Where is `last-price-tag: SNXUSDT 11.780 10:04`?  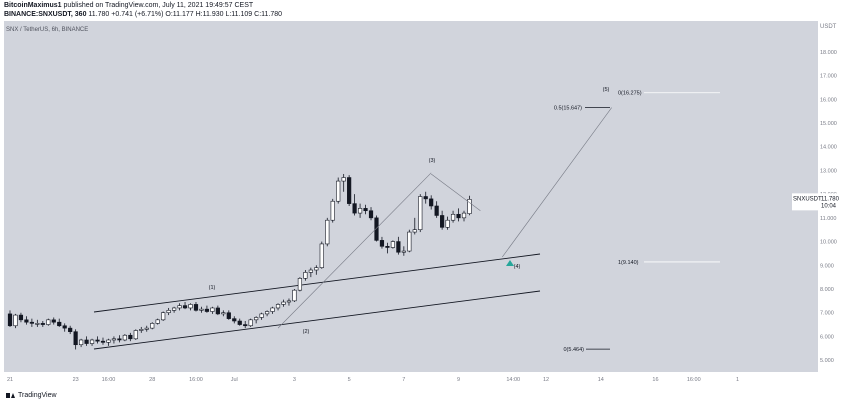
last-price-tag: SNXUSDT 11.780 10:04 is located at coordinates (819, 202).